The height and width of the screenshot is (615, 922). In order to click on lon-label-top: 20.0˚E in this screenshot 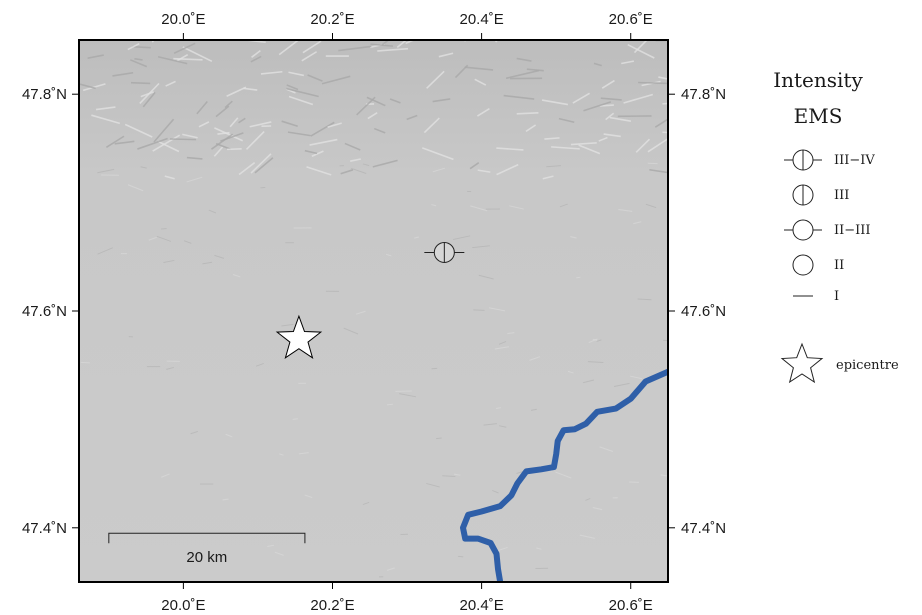, I will do `click(183, 19)`.